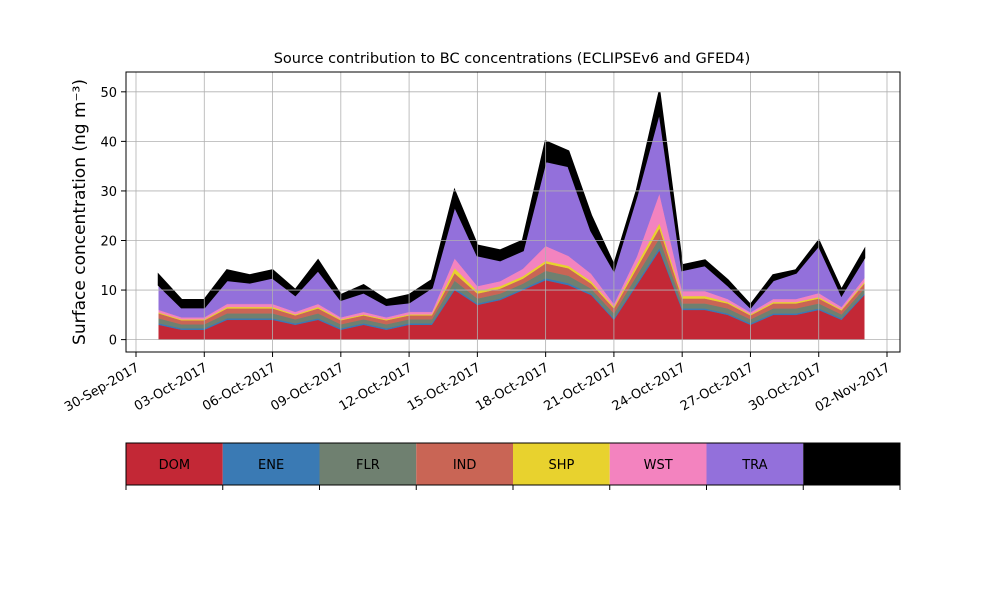 Image resolution: width=1000 pixels, height=600 pixels. Describe the element at coordinates (113, 341) in the screenshot. I see `y-tick-label: 0` at that location.